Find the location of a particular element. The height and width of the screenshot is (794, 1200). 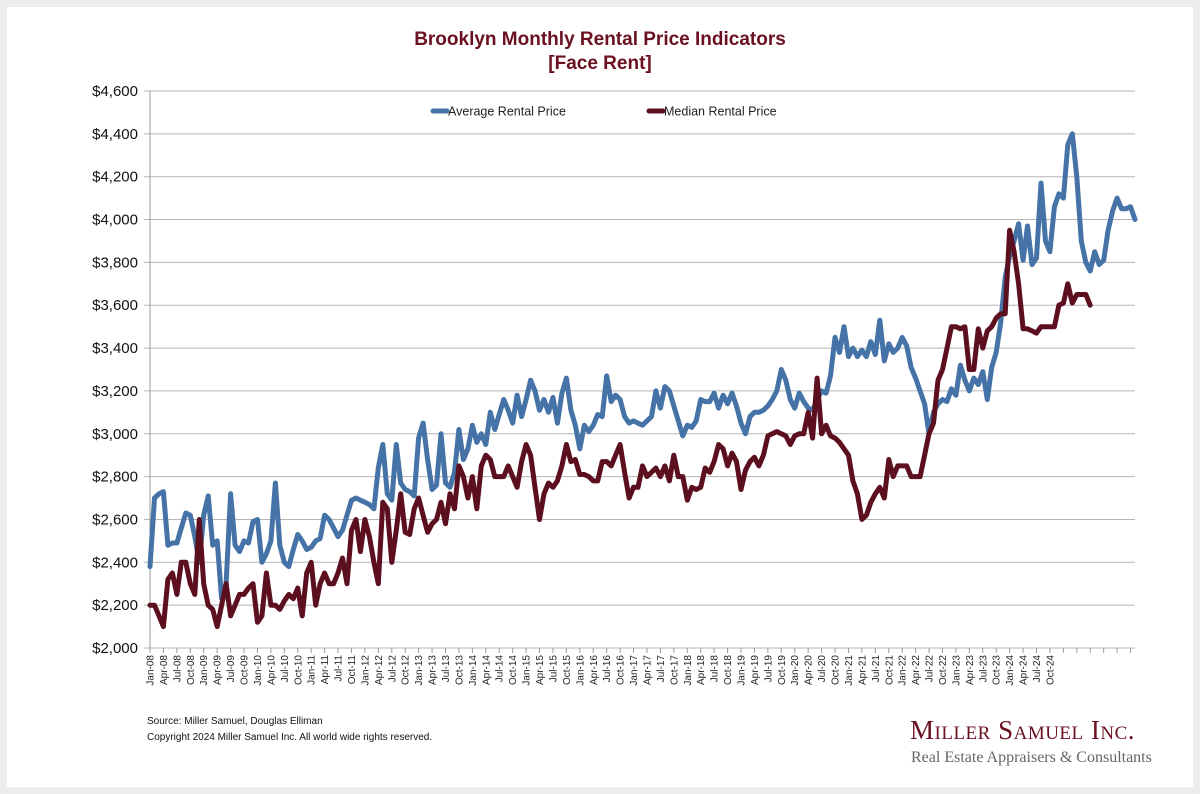

x-tick-label: Jan-08 is located at coordinates (151, 670).